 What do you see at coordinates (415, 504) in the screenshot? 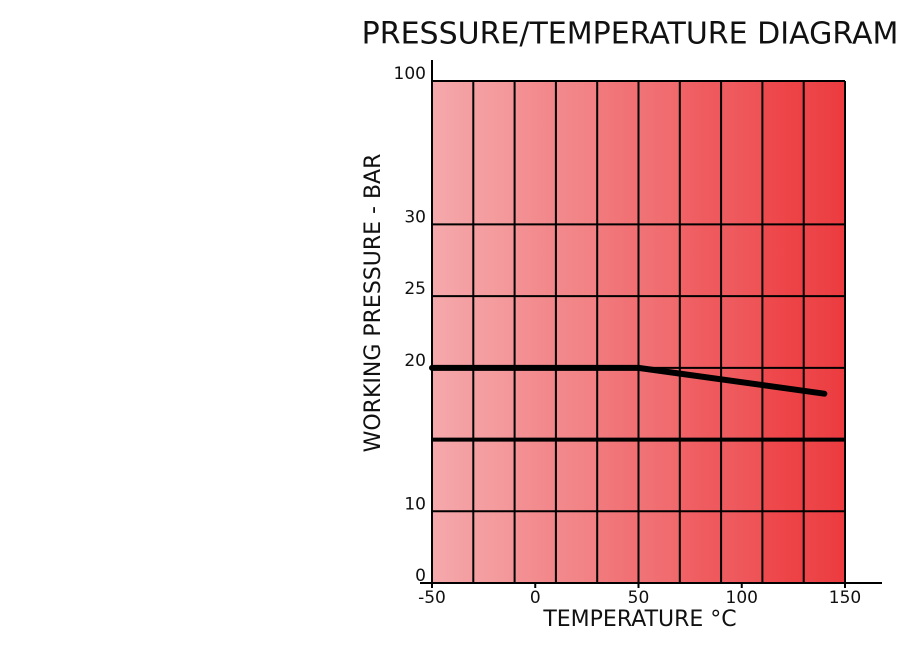
I see `y-tick-label: 10` at bounding box center [415, 504].